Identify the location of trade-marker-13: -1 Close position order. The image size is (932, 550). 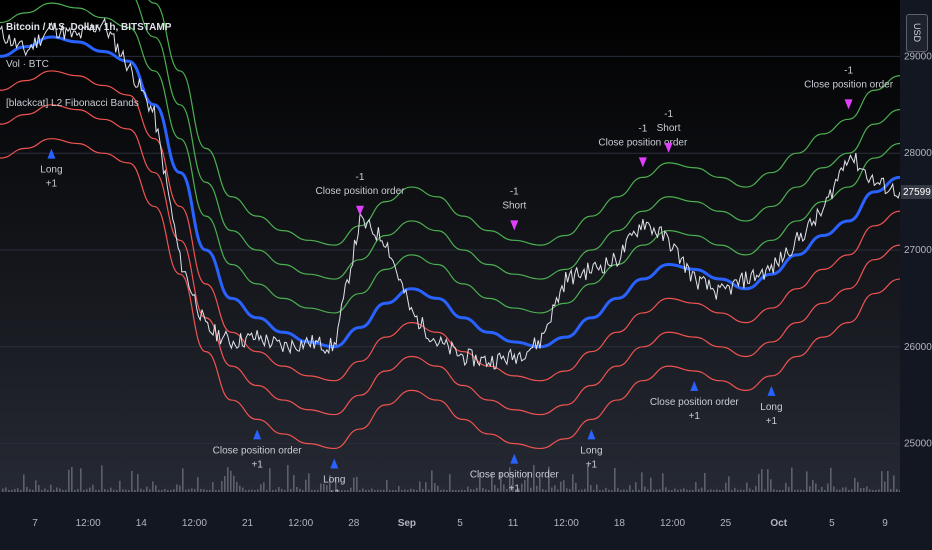
(849, 87).